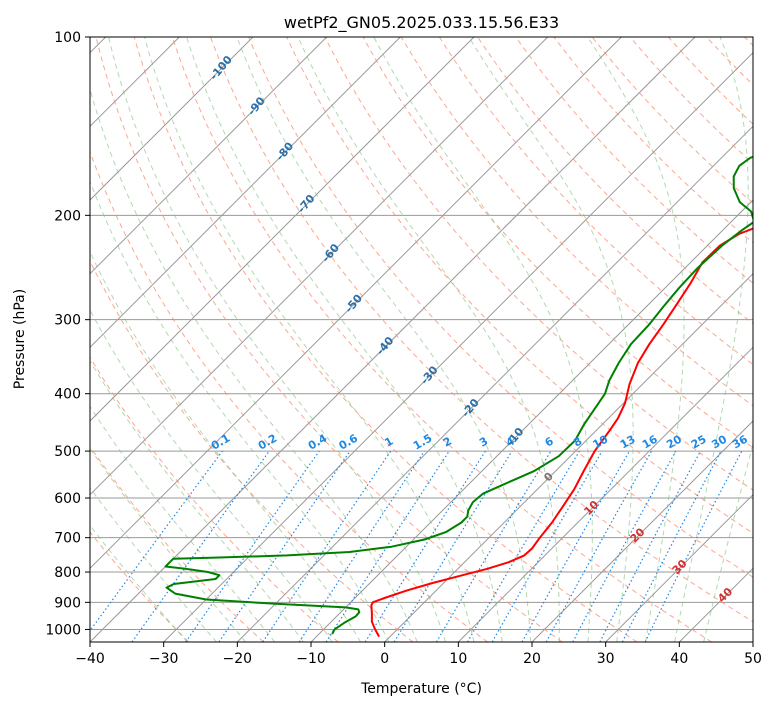  What do you see at coordinates (606, 659) in the screenshot?
I see `x-tick-label: 30` at bounding box center [606, 659].